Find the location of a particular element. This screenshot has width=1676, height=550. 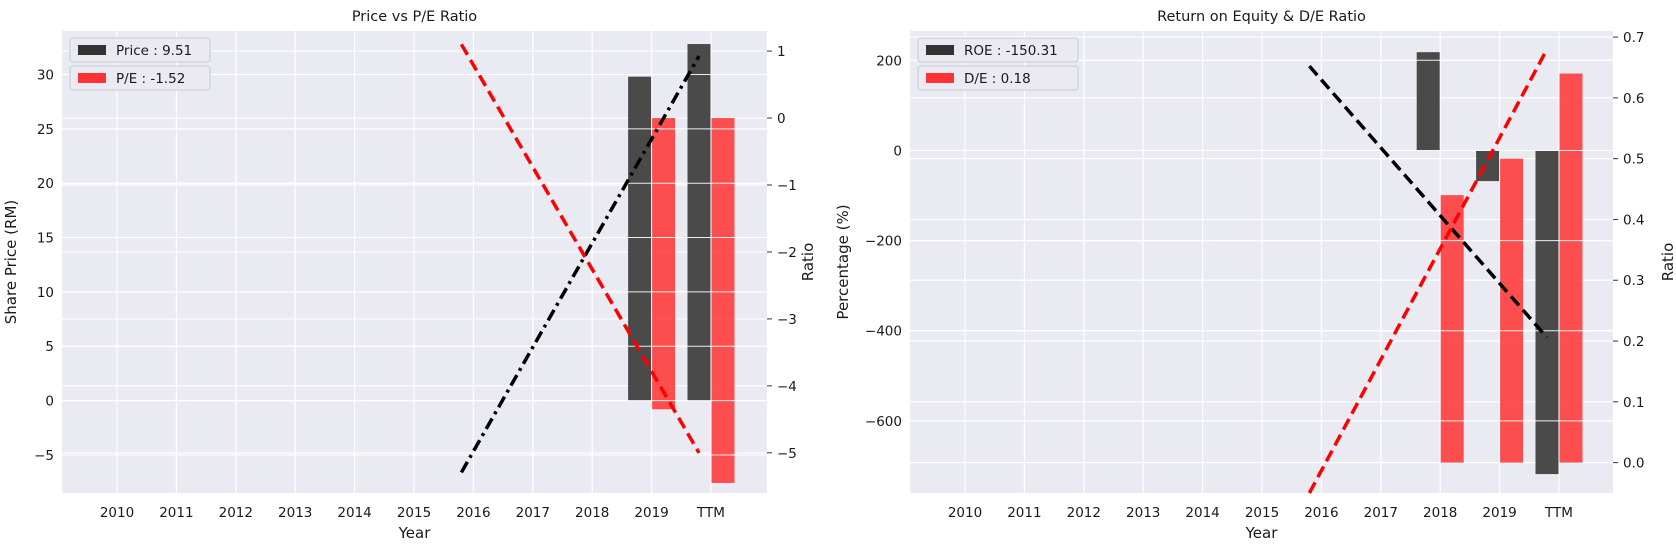

y-tick-label-left: −400 is located at coordinates (883, 332).